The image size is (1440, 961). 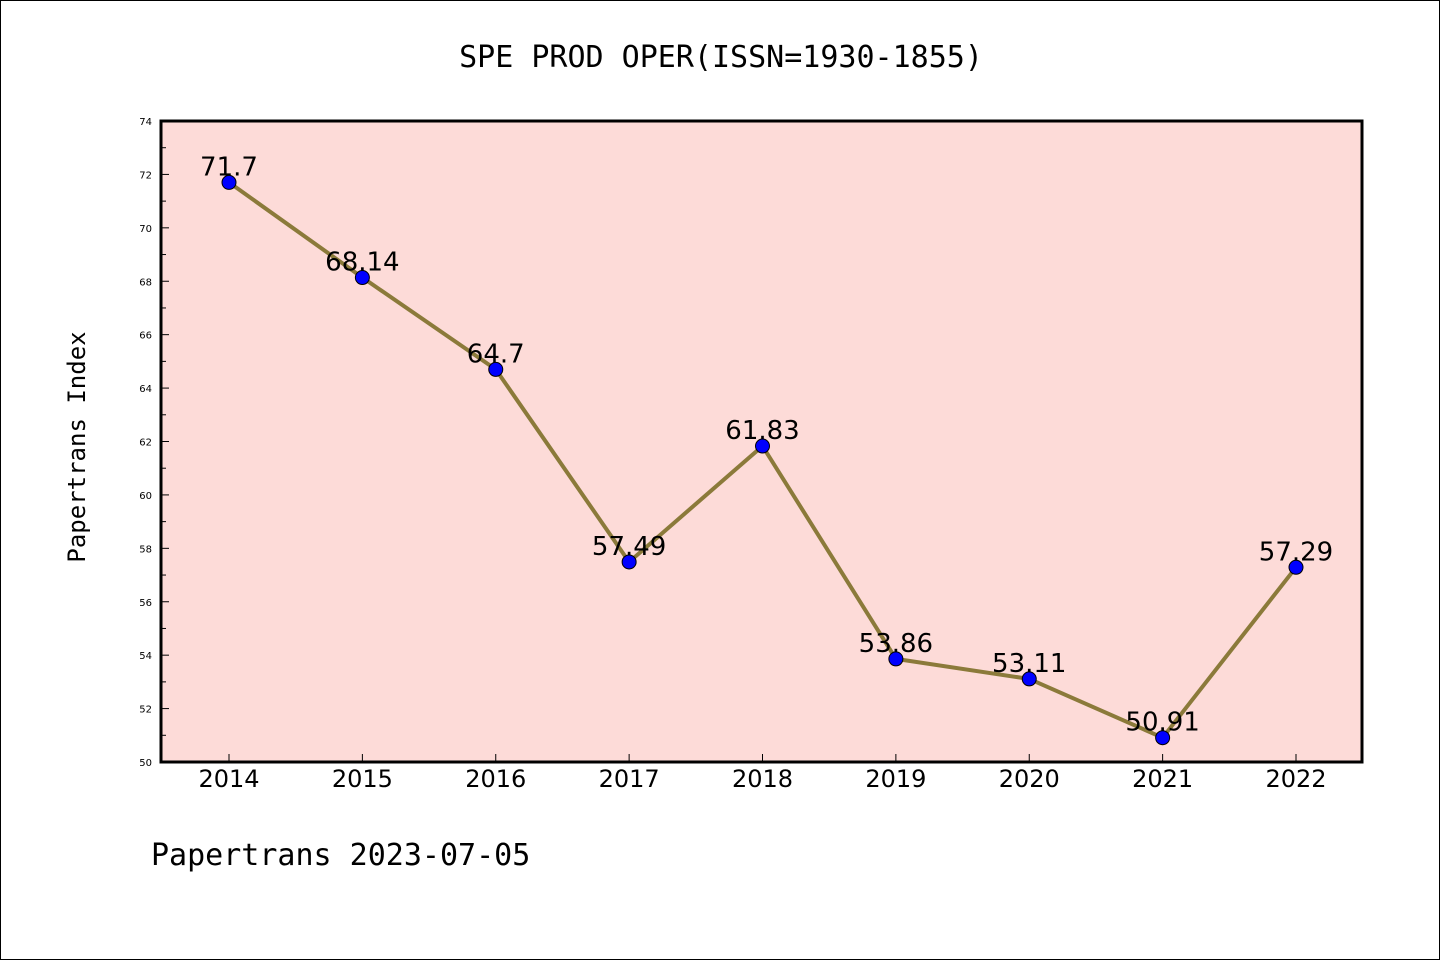 I want to click on chart-title: SPE PROD OPER(ISSN=1930-1855), so click(x=721, y=57).